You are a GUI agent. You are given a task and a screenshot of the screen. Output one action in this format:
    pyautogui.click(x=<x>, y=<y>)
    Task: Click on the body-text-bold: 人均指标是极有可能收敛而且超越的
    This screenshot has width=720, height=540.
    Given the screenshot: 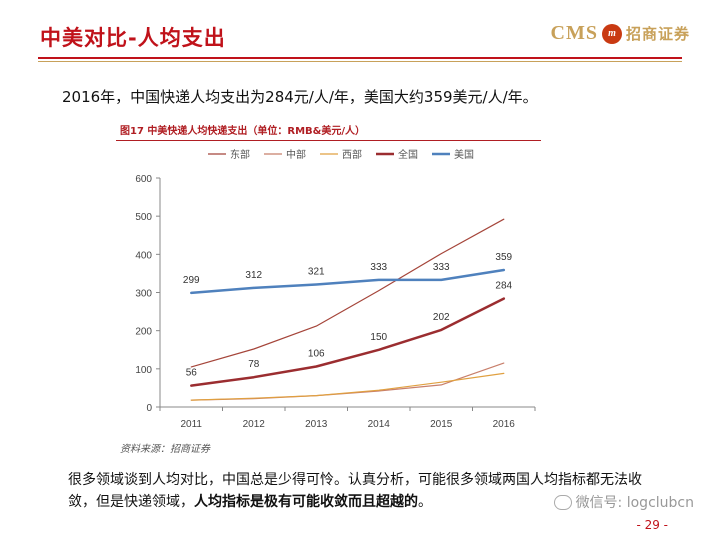 What is the action you would take?
    pyautogui.click(x=306, y=502)
    